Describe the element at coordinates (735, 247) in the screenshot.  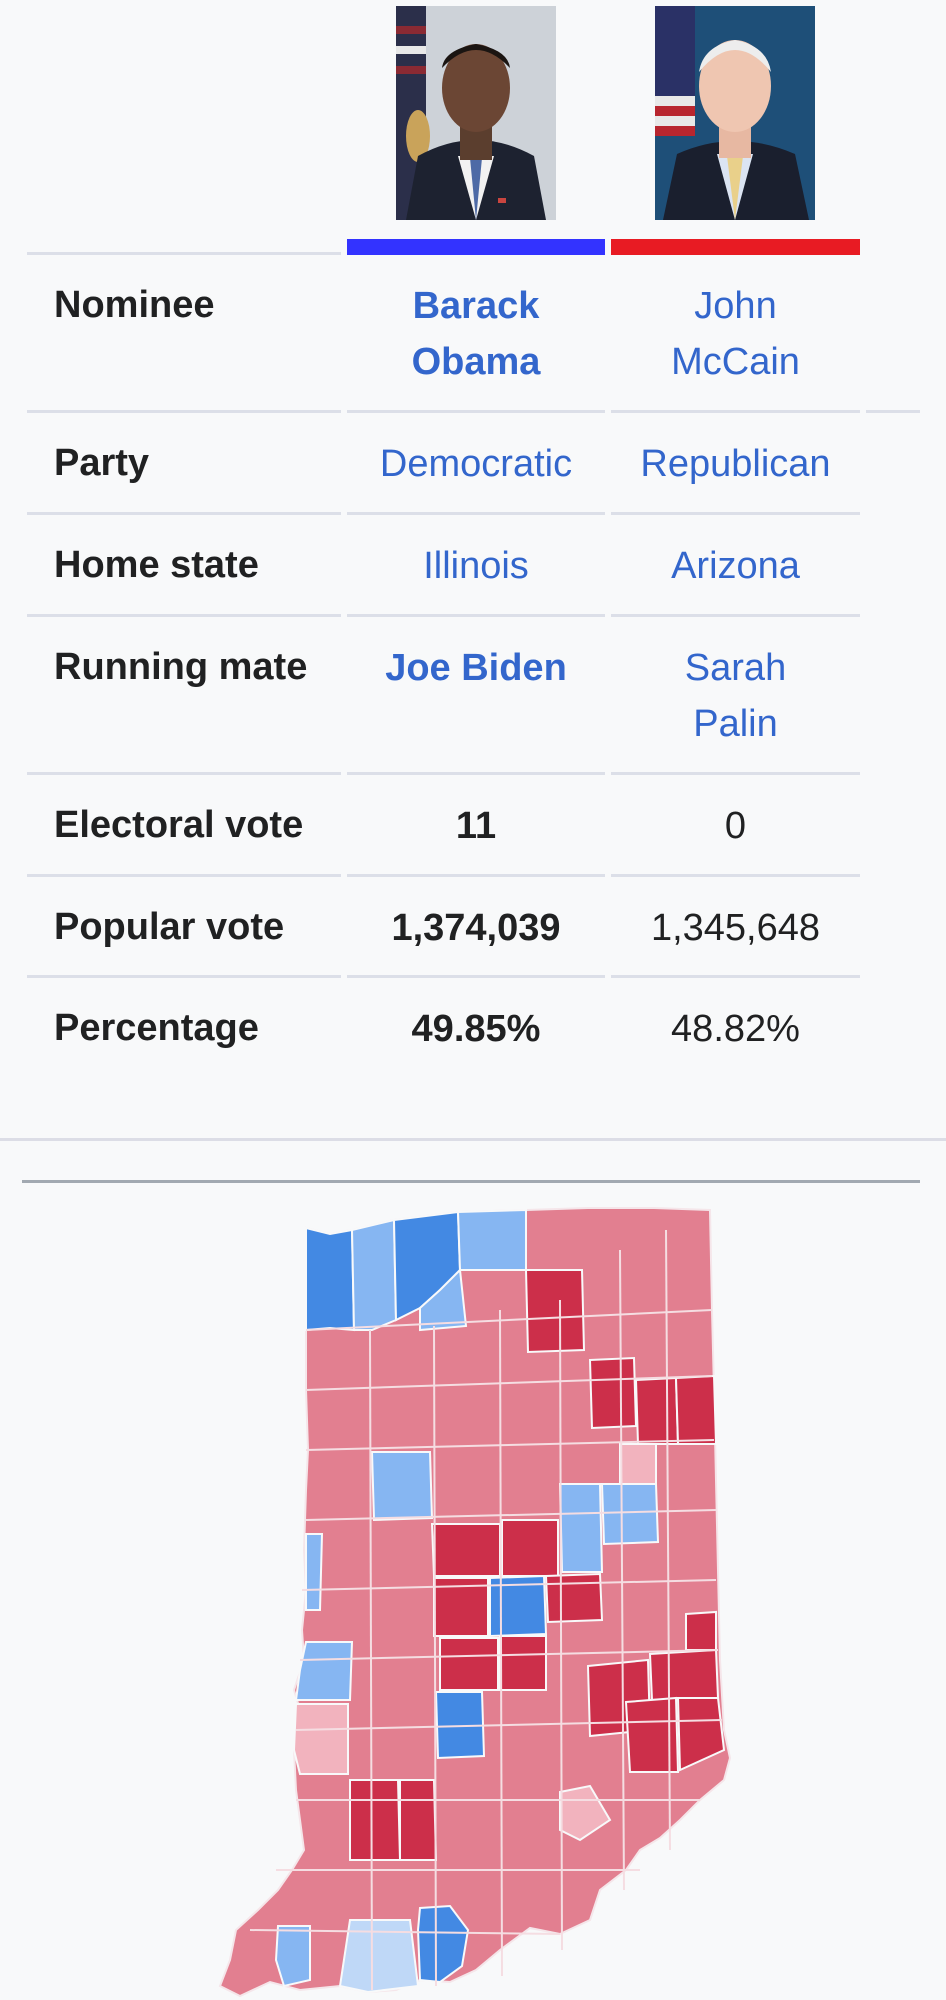
I see `republican-color-bar` at that location.